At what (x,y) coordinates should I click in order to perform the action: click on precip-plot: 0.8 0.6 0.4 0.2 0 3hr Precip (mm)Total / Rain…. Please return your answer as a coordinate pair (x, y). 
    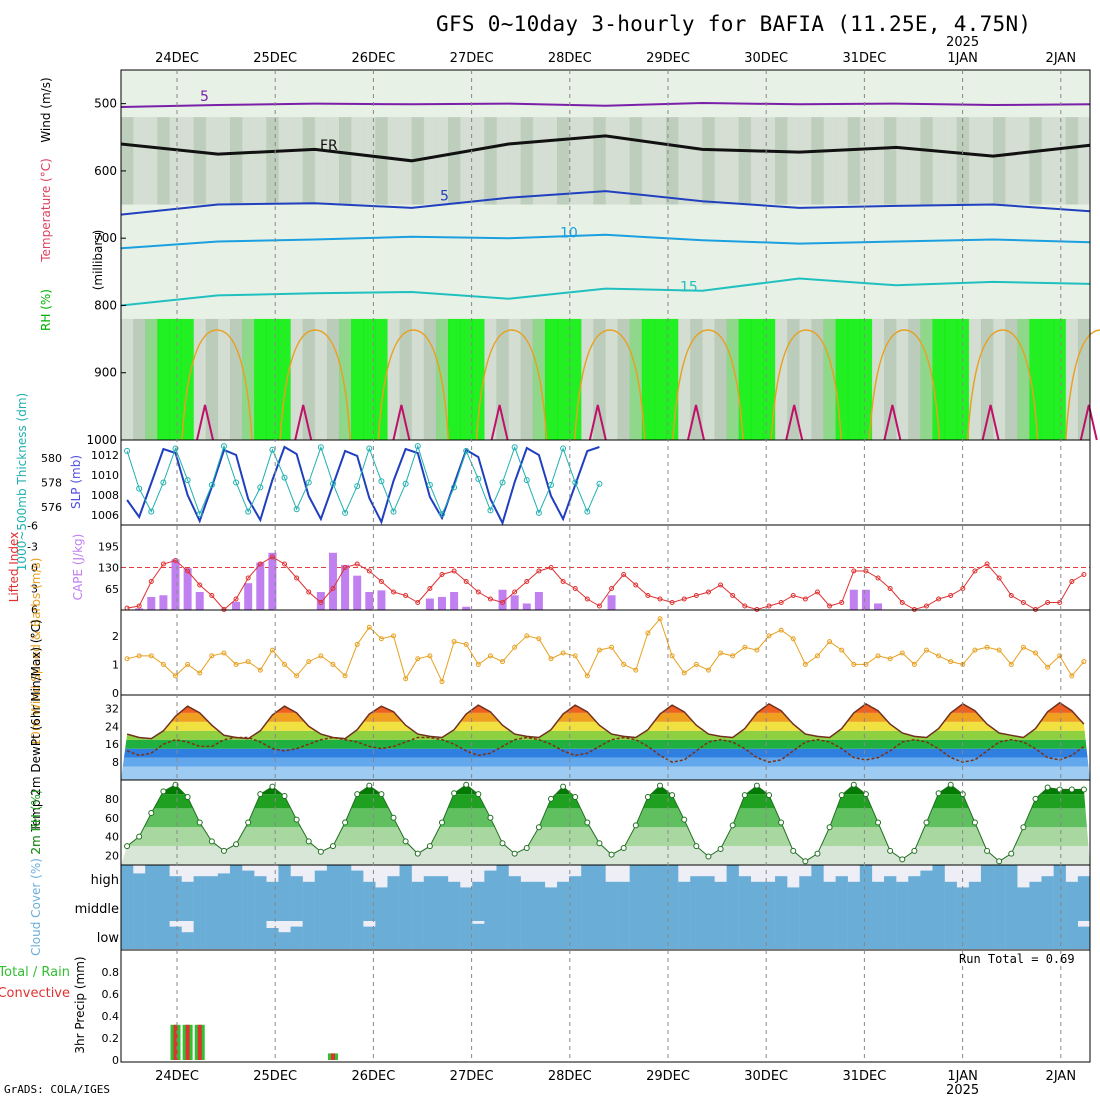
    Looking at the image, I should click on (169, 1011).